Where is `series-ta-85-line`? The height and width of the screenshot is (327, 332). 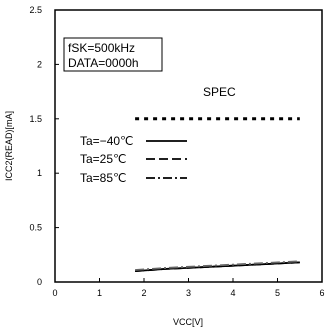 series-ta-85-line is located at coordinates (217, 265).